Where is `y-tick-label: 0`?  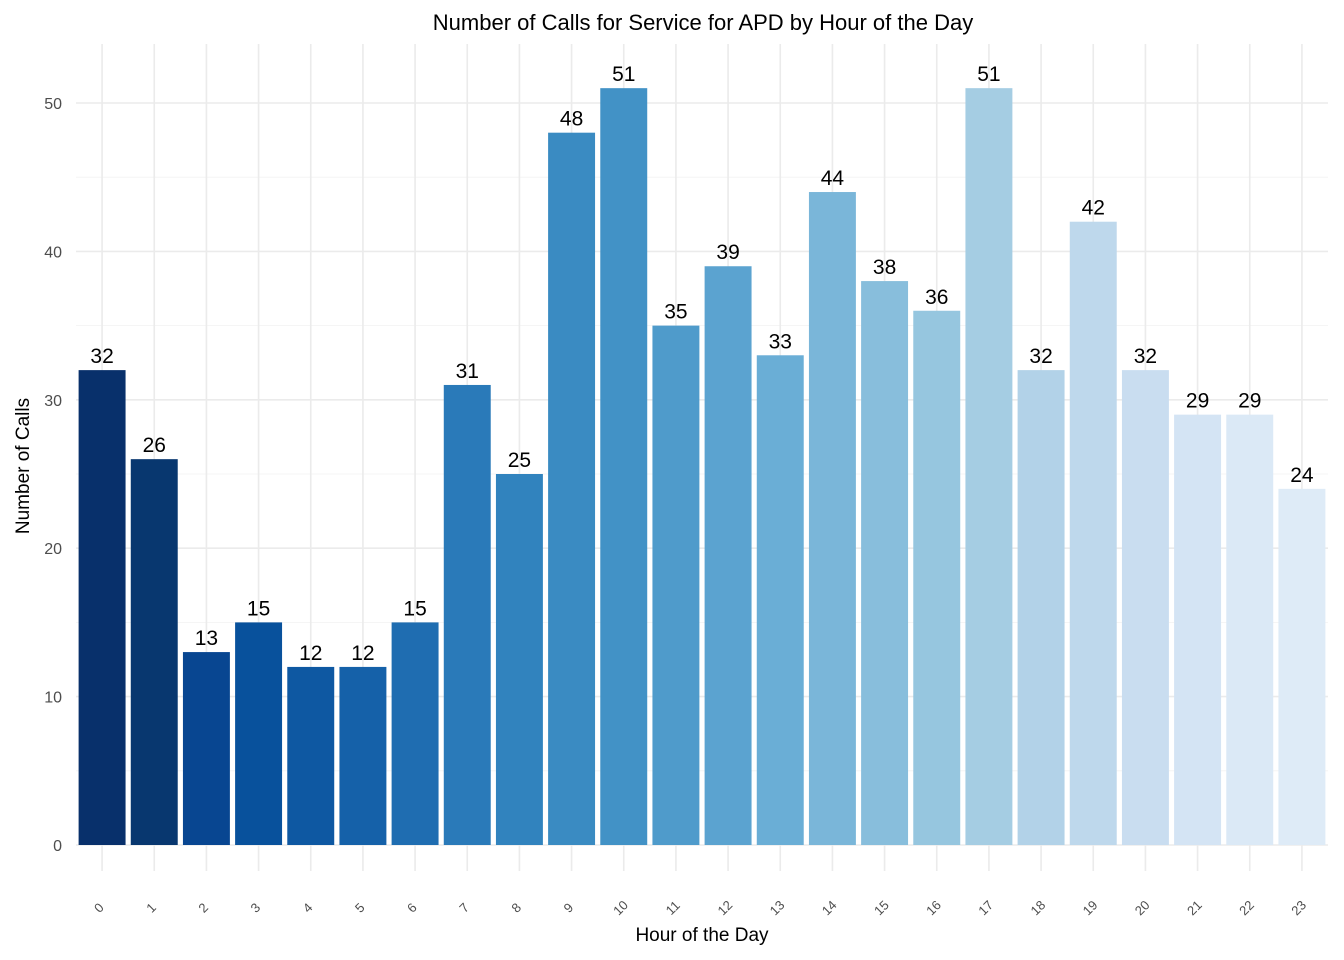
y-tick-label: 0 is located at coordinates (57, 846).